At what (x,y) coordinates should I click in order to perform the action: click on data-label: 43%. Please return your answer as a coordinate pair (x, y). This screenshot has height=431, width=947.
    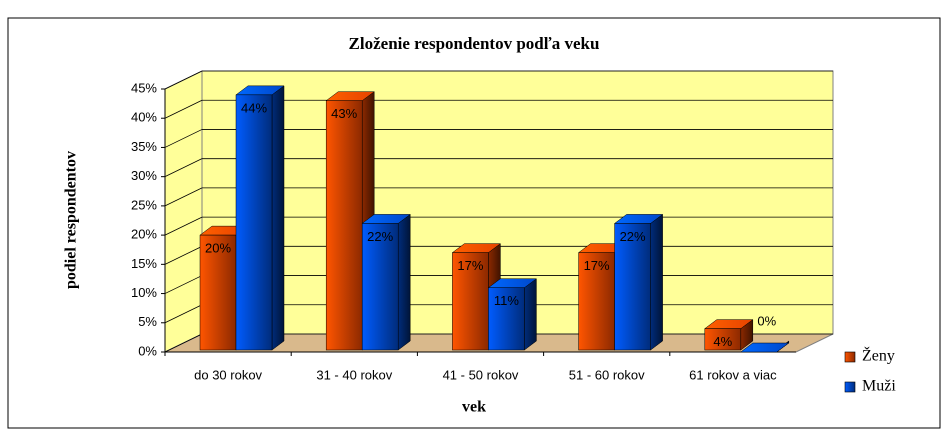
    Looking at the image, I should click on (344, 113).